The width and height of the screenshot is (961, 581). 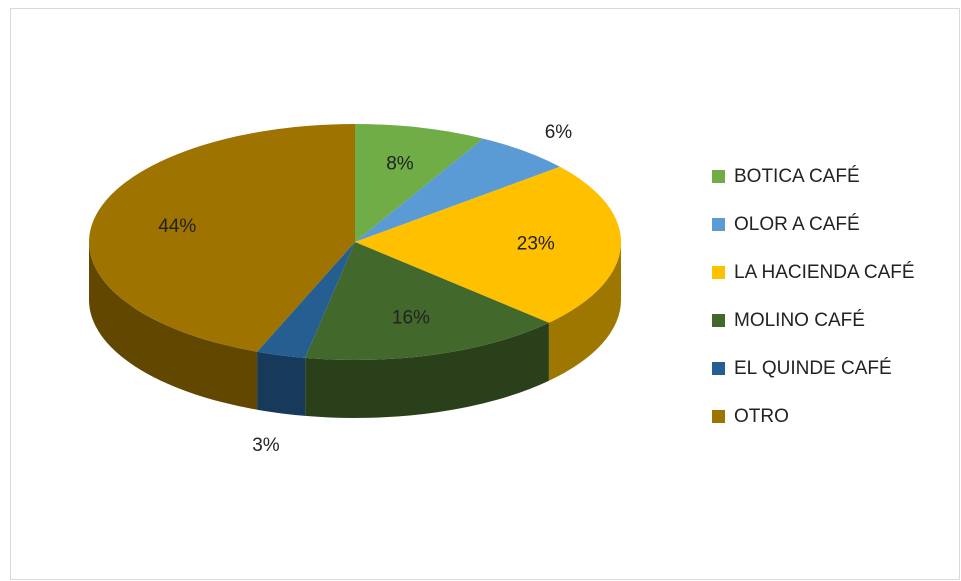 I want to click on data-label: 8%, so click(x=400, y=163).